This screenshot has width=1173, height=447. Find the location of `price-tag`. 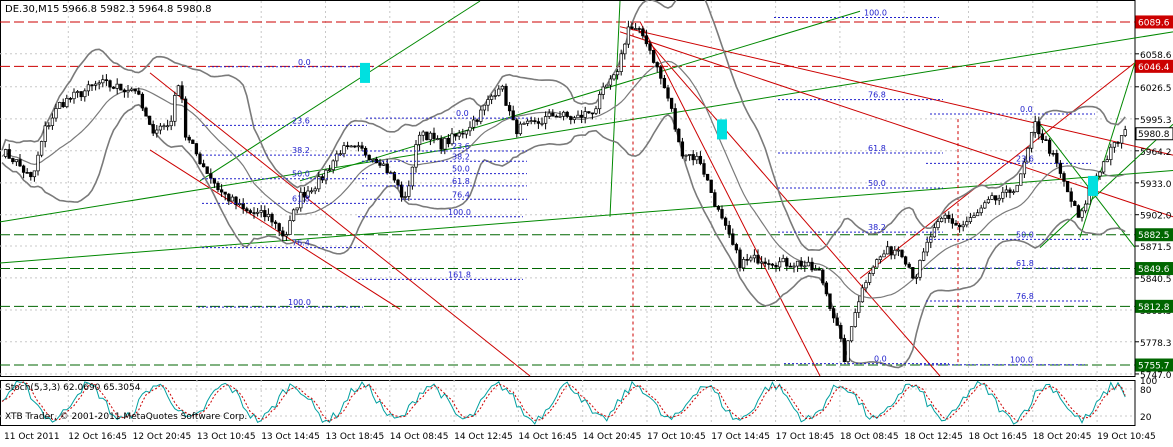

price-tag is located at coordinates (1154, 235).